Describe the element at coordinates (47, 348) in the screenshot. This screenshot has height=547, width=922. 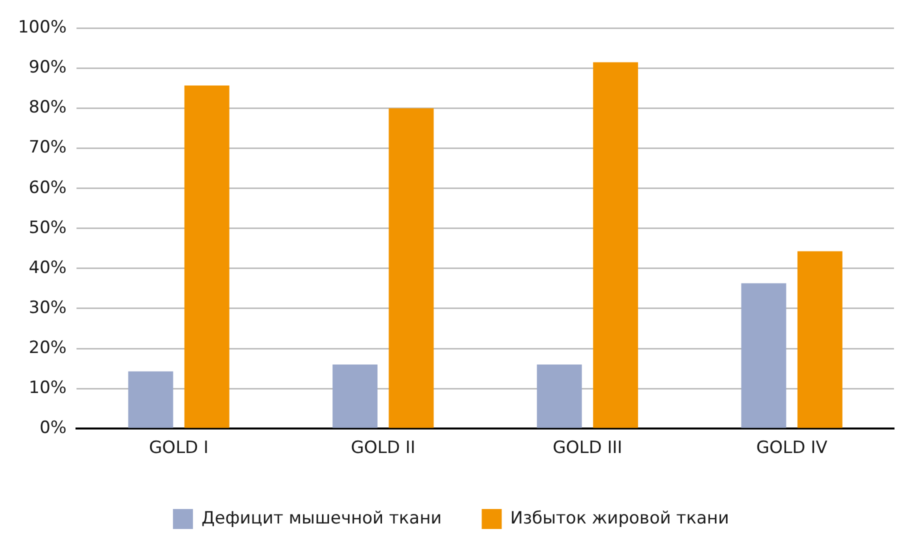
I see `y-tick-label: 20%` at that location.